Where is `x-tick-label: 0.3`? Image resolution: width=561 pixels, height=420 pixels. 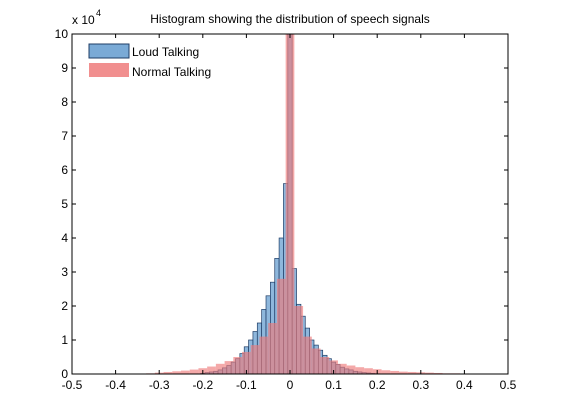
x-tick-label: 0.3 is located at coordinates (420, 385).